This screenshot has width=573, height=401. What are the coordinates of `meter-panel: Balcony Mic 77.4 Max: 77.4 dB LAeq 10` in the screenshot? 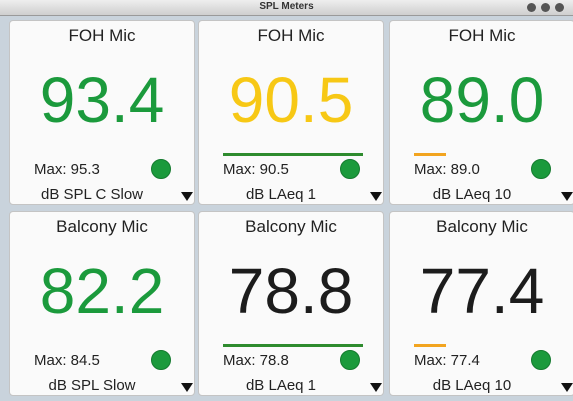 It's located at (481, 303).